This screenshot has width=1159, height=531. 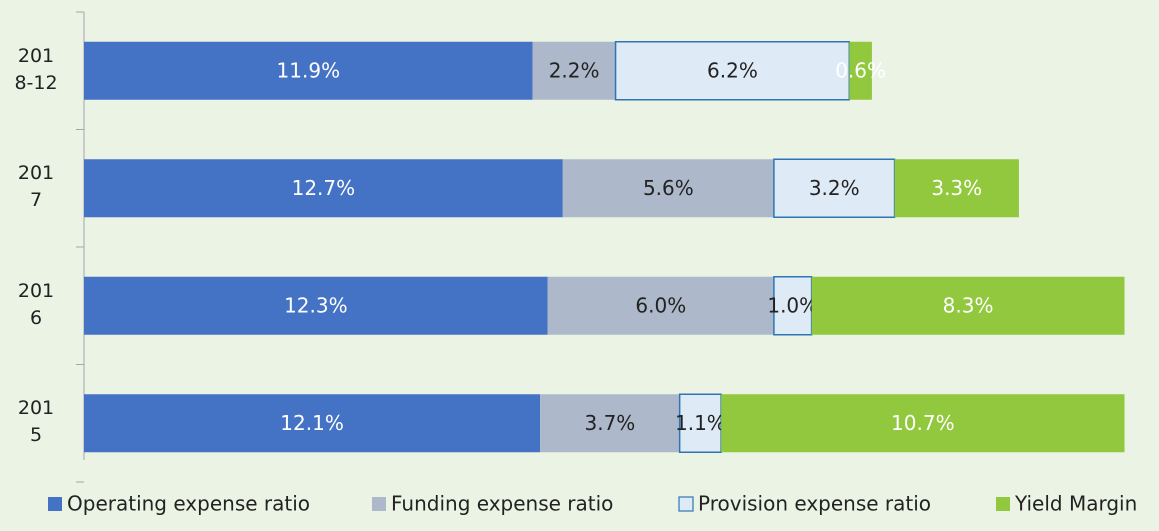 What do you see at coordinates (502, 504) in the screenshot?
I see `legend-label: Funding expense ratio` at bounding box center [502, 504].